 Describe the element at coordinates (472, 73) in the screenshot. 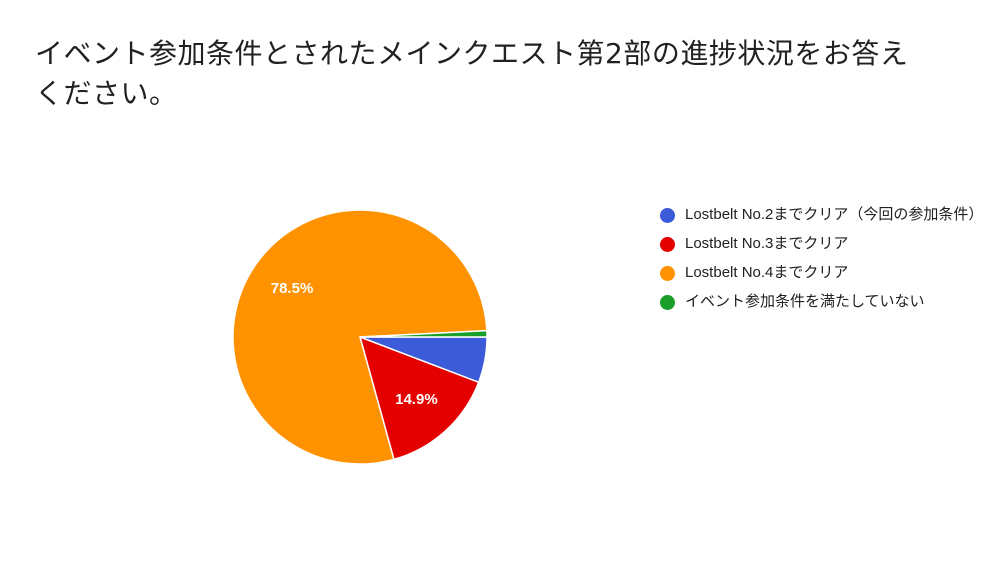

I see `chart-title: イベント参加条件とされたメインクエスト第2部の進捗状況をお答えください。` at that location.